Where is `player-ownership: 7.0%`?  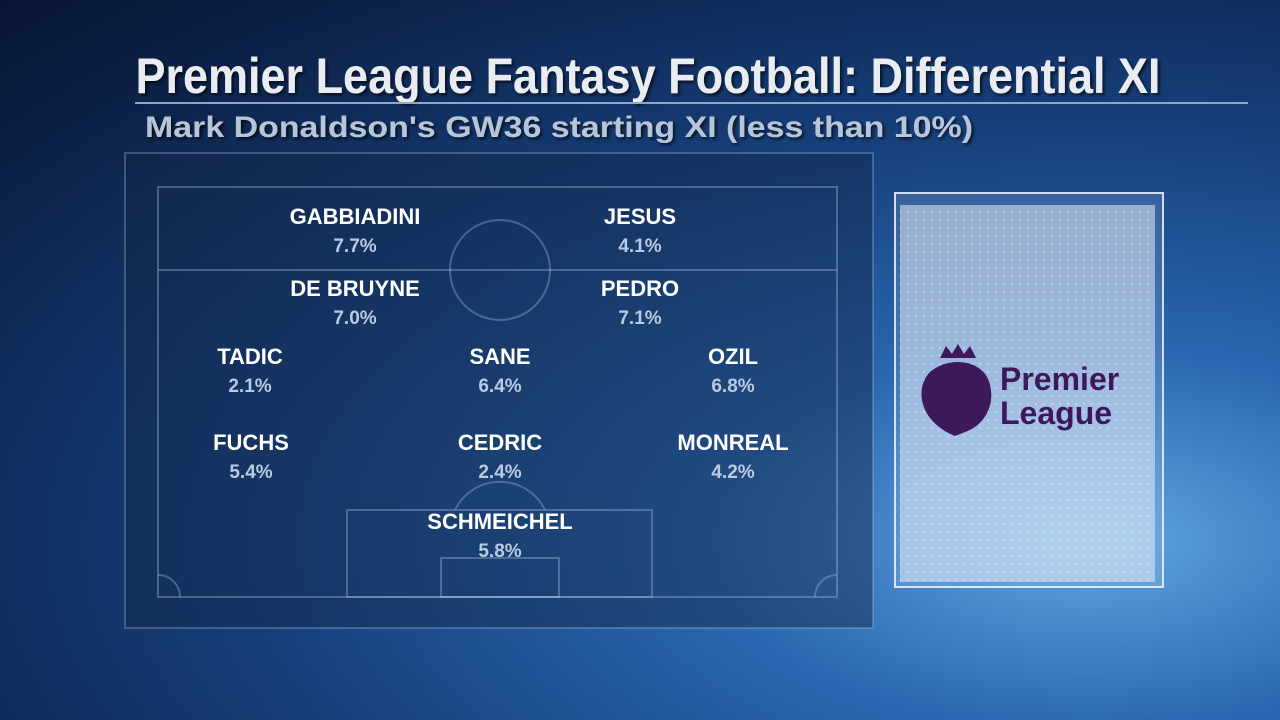
player-ownership: 7.0% is located at coordinates (354, 318).